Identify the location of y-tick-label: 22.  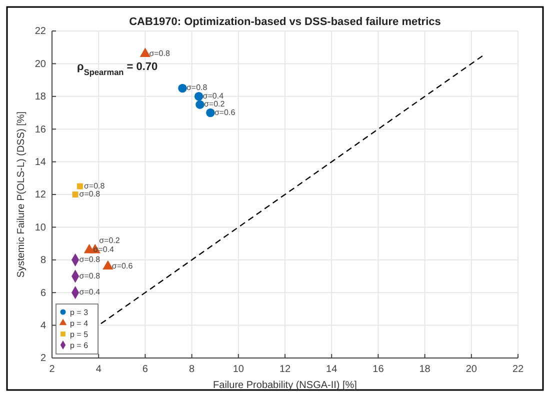
(40, 32).